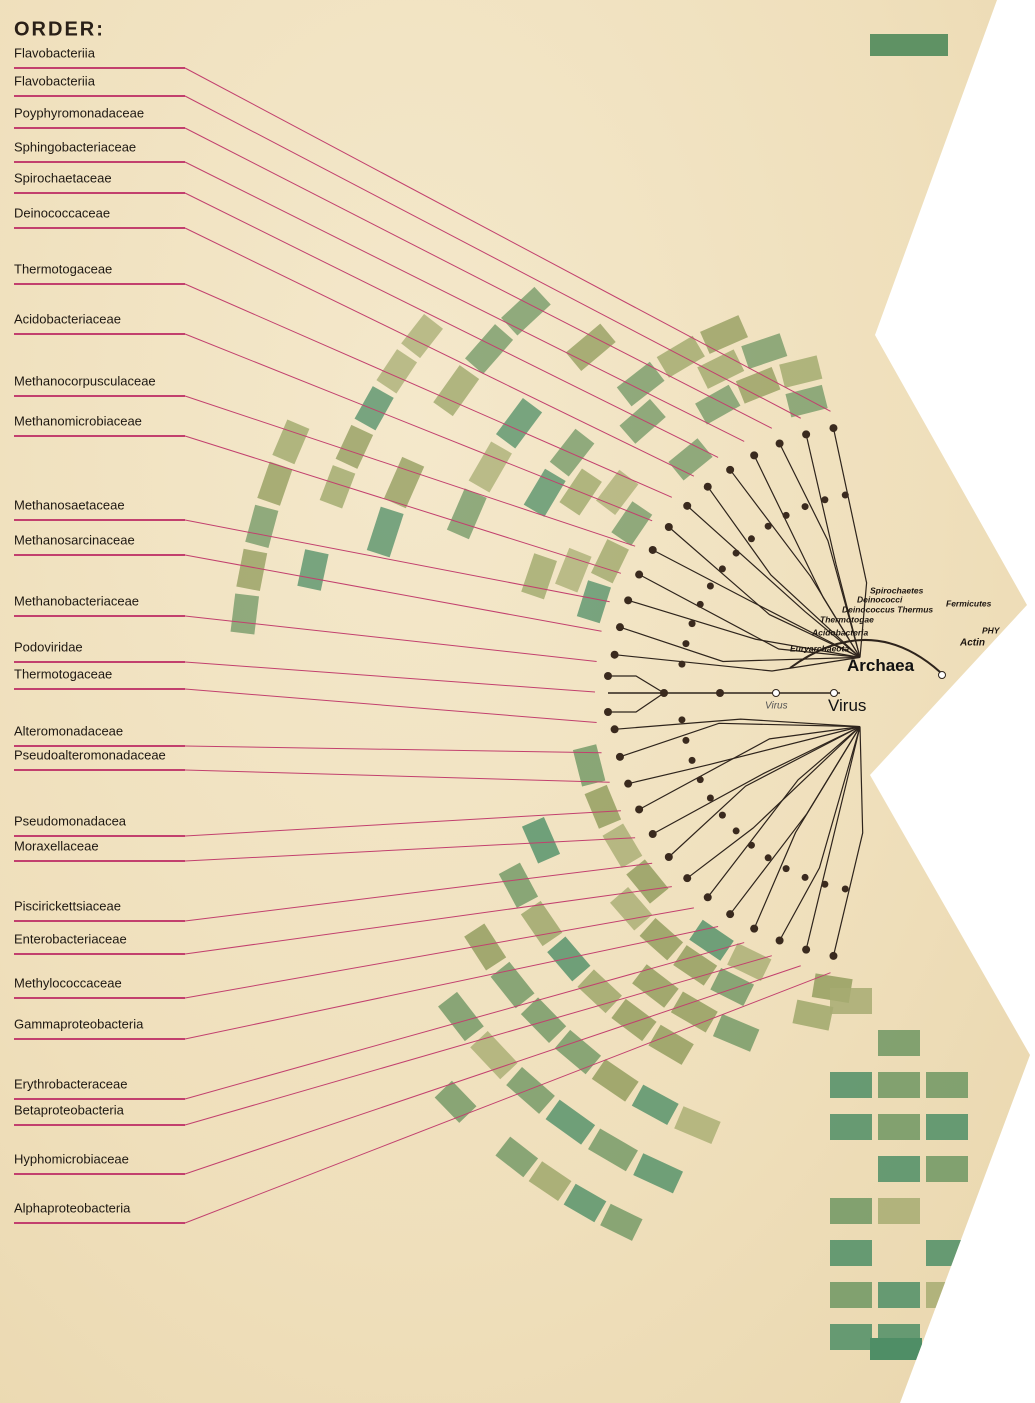  Describe the element at coordinates (72, 1208) in the screenshot. I see `order-label: Alphaproteobacteria` at that location.